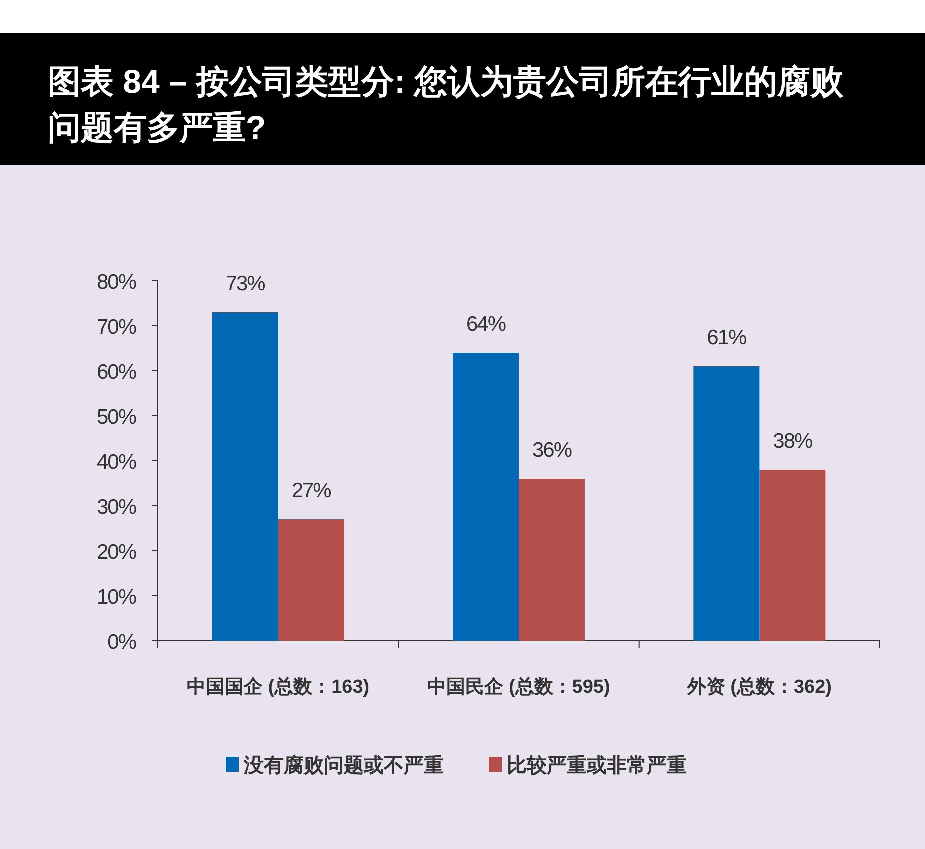 The height and width of the screenshot is (849, 925). What do you see at coordinates (519, 687) in the screenshot?
I see `x-tick-label: 中国民企 (总数：595)` at bounding box center [519, 687].